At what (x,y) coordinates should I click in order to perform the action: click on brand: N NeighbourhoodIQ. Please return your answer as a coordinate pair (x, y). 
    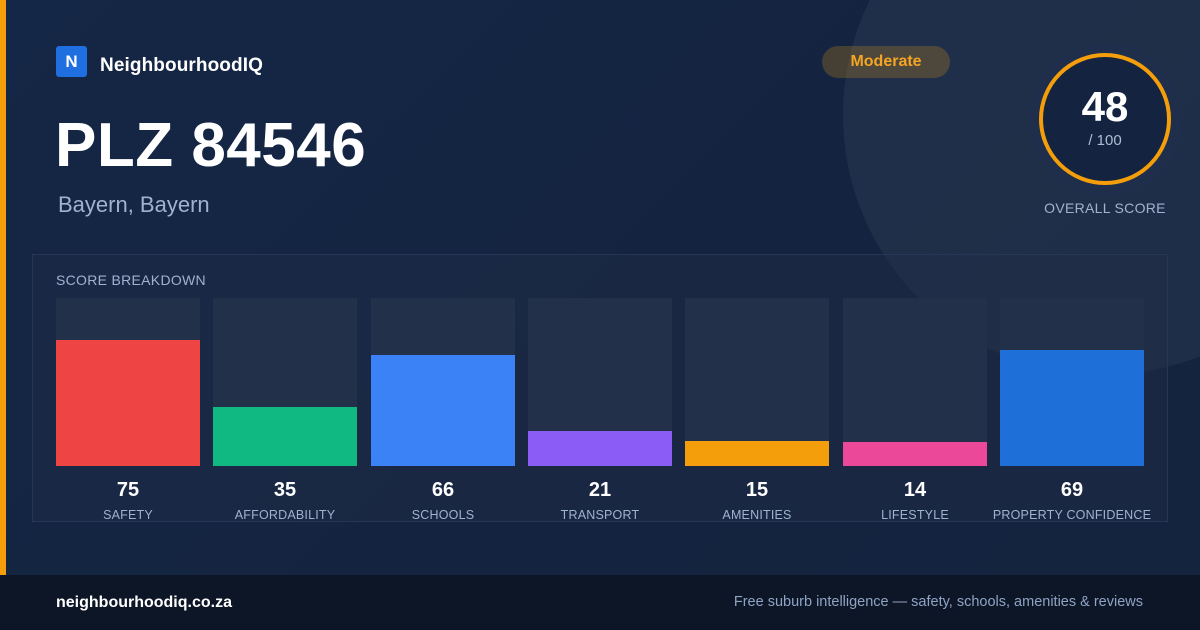
    Looking at the image, I should click on (159, 61).